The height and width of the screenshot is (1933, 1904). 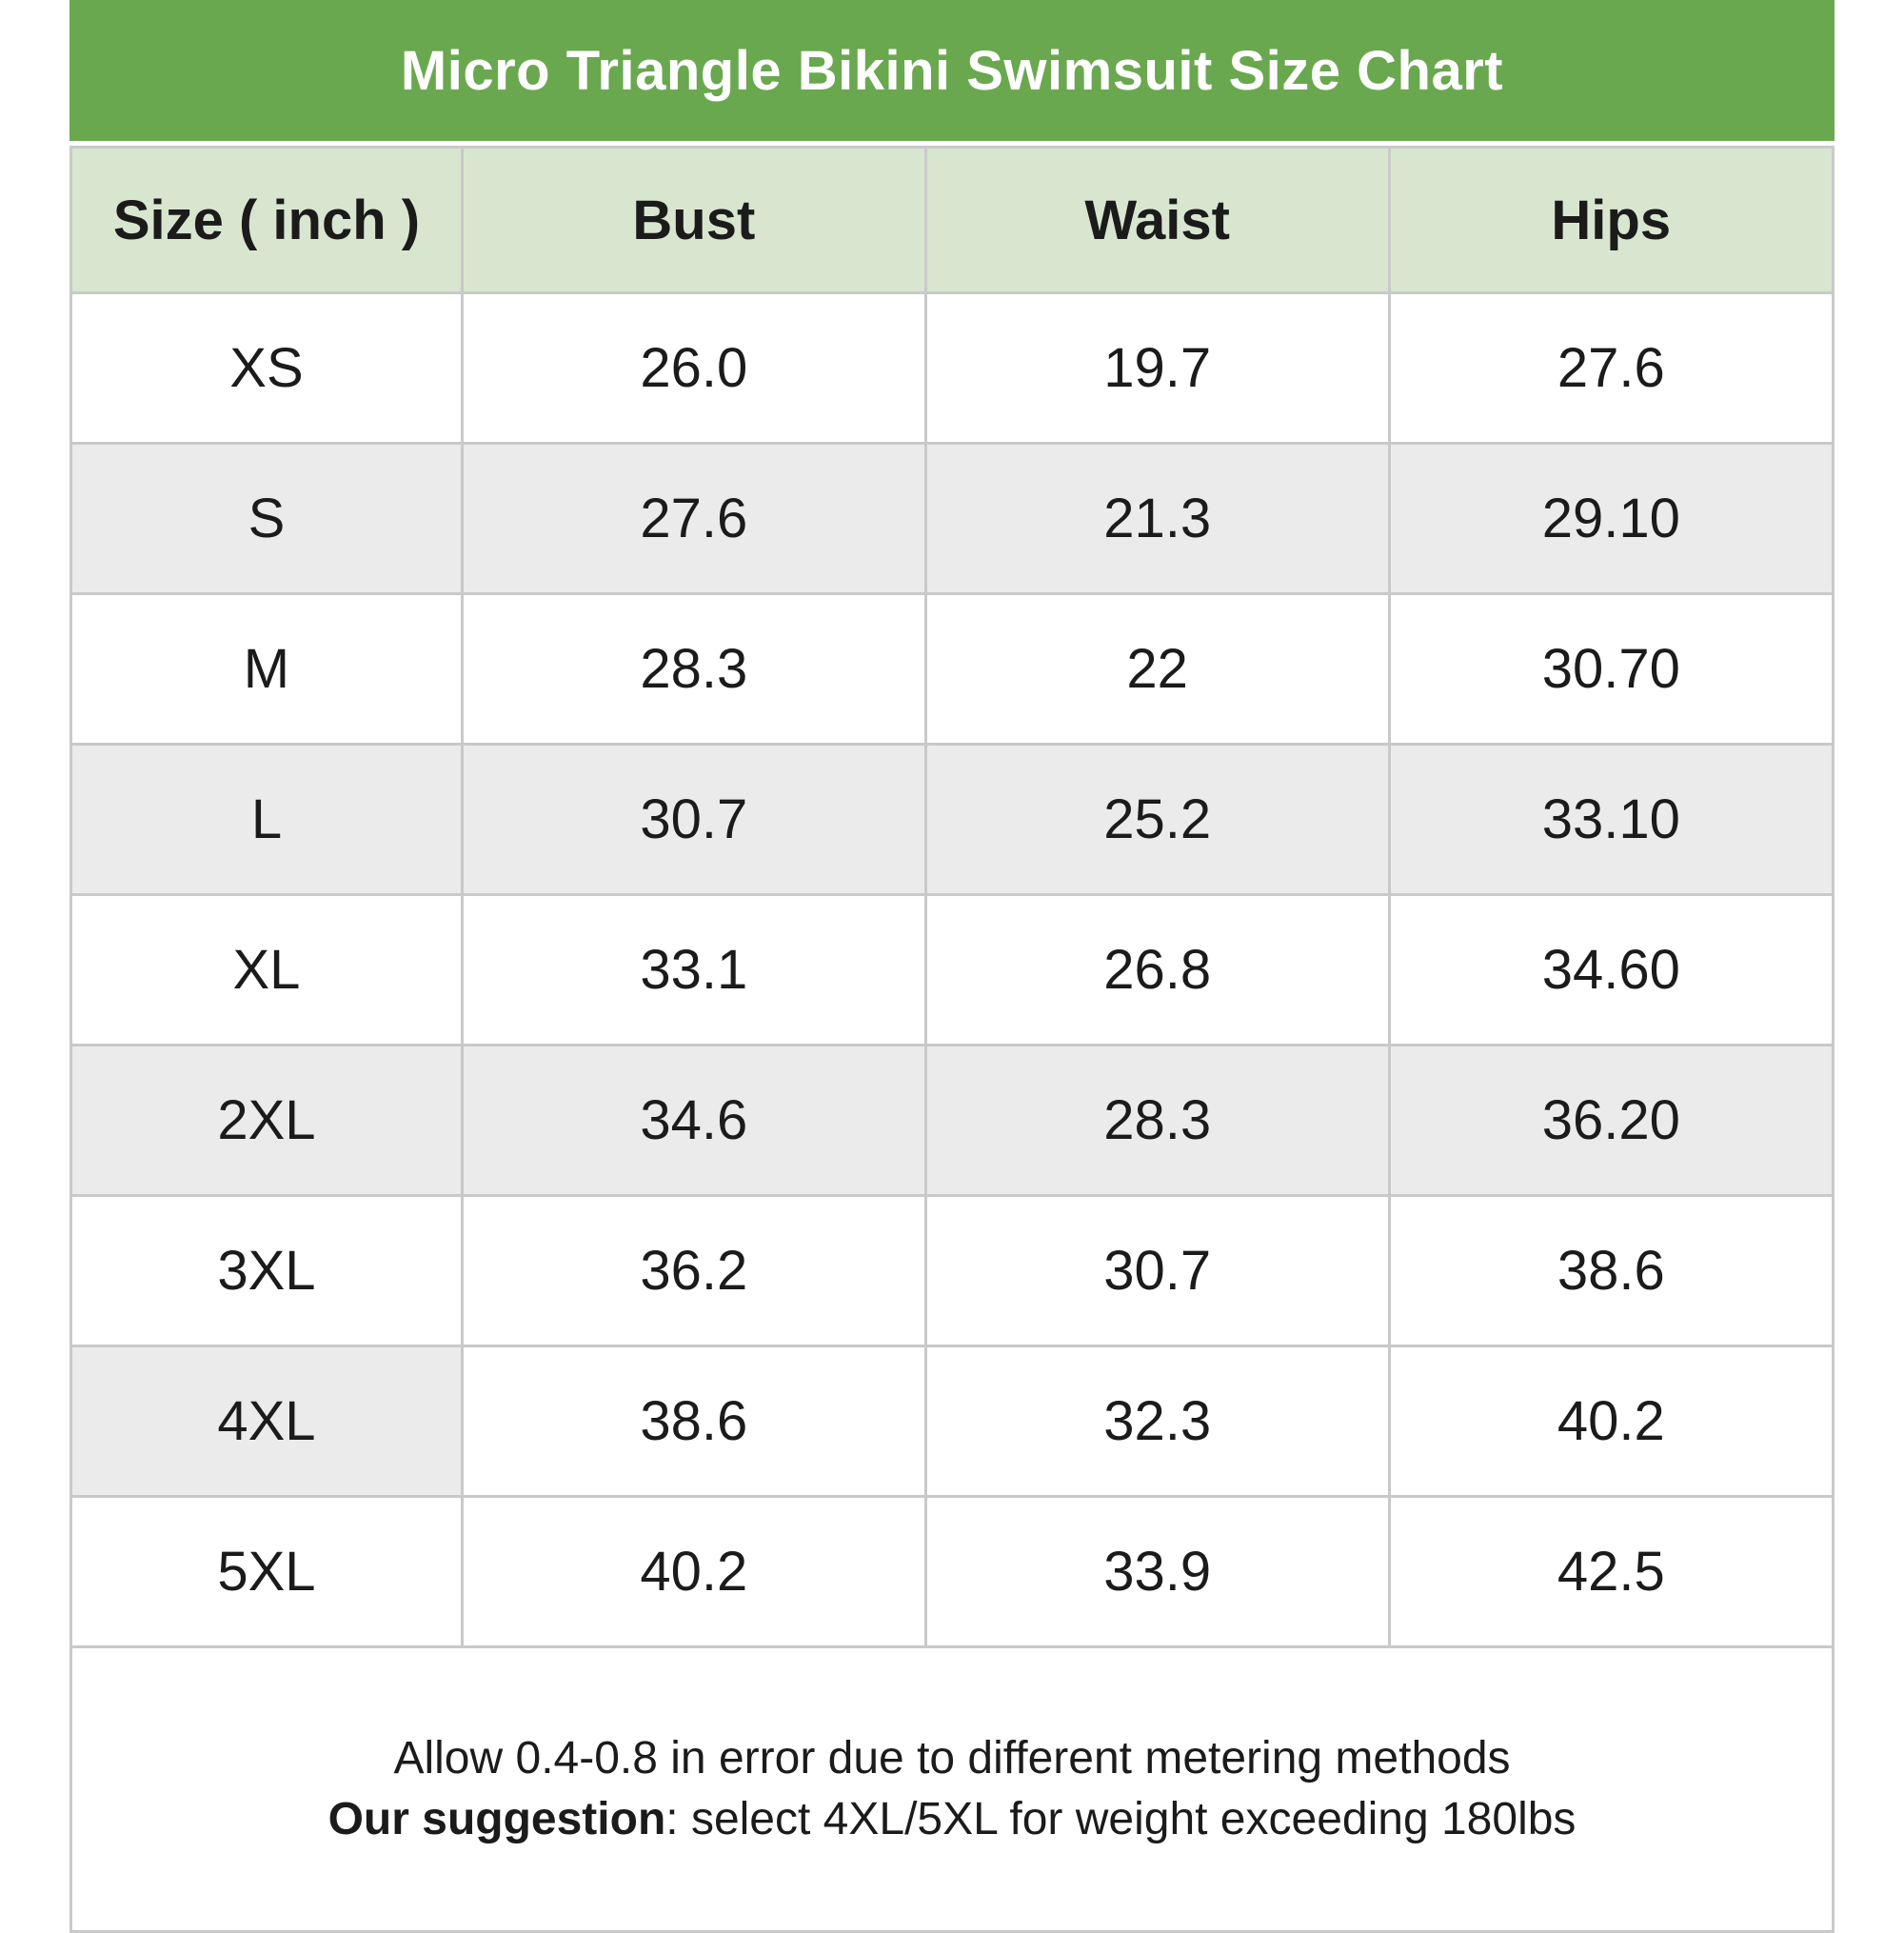 I want to click on table-row-xl: XL 33.1 26.8 34.60, so click(x=952, y=969).